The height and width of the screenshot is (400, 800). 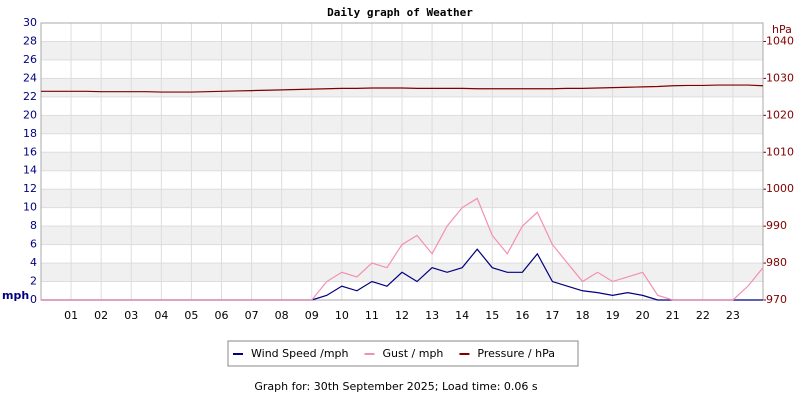 I want to click on legend-label: Gust / mph, so click(x=413, y=353).